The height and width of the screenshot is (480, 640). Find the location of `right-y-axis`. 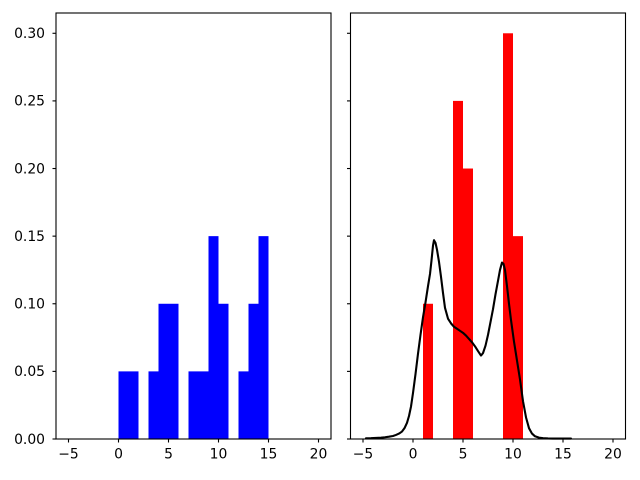

right-y-axis is located at coordinates (349, 236).